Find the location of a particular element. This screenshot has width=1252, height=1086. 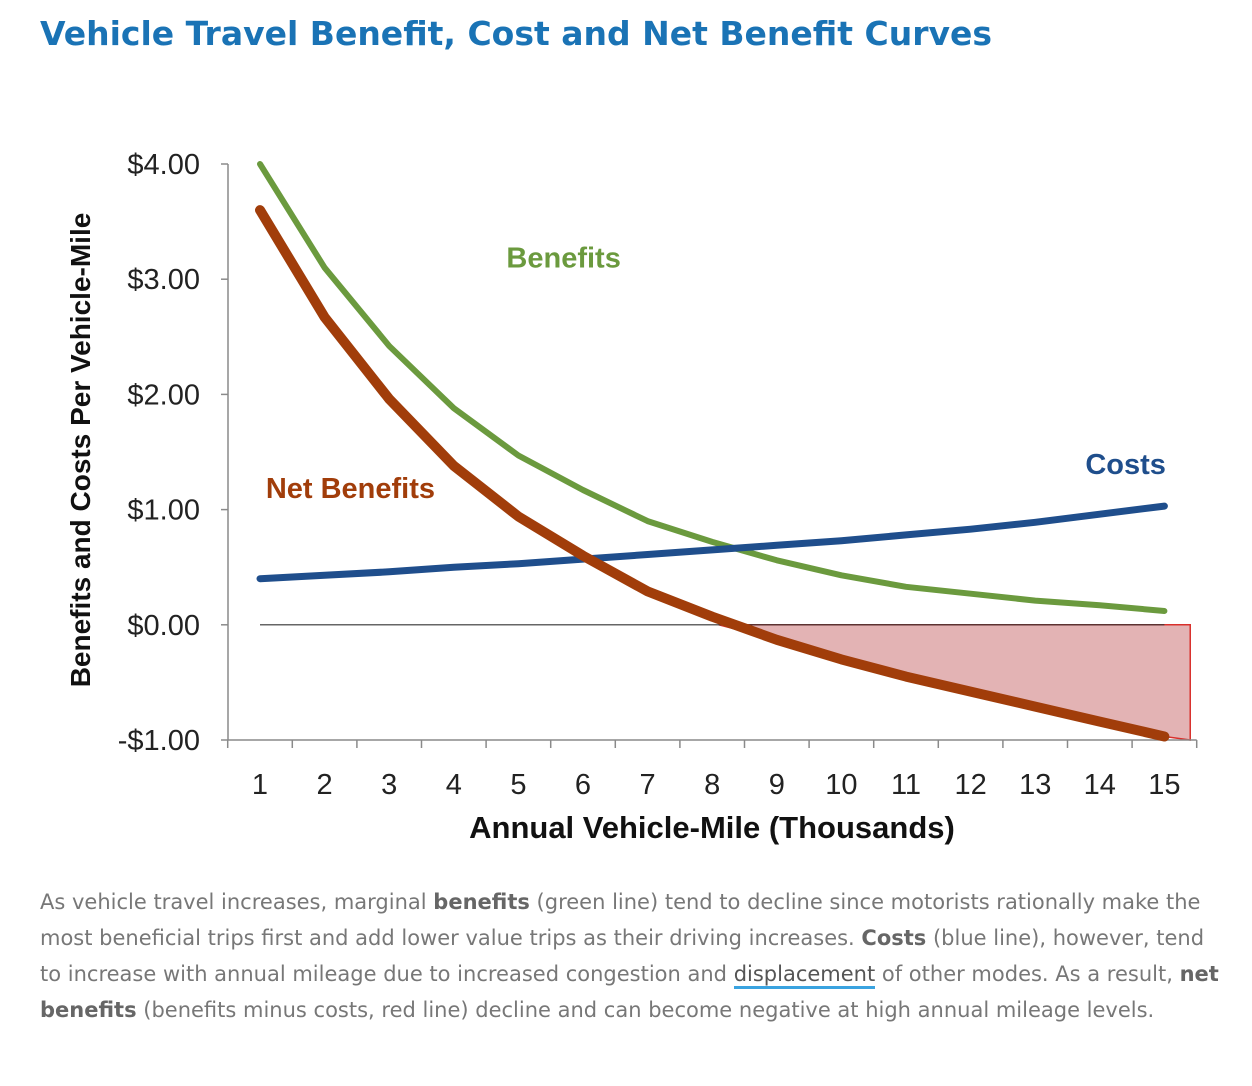

x-tick-label: 9 is located at coordinates (777, 785).